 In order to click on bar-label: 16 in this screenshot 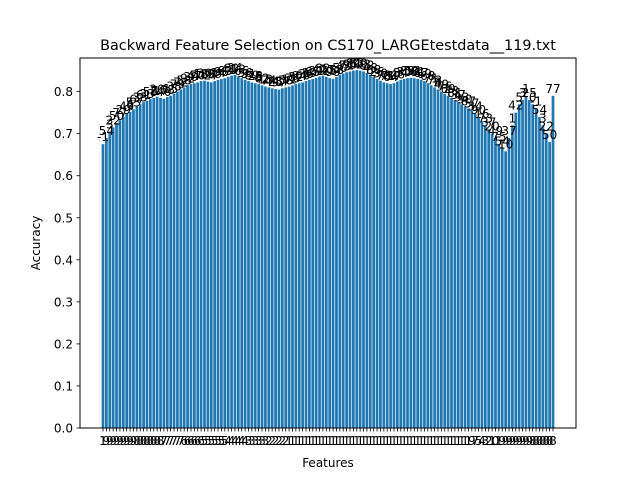, I will do `click(329, 71)`.